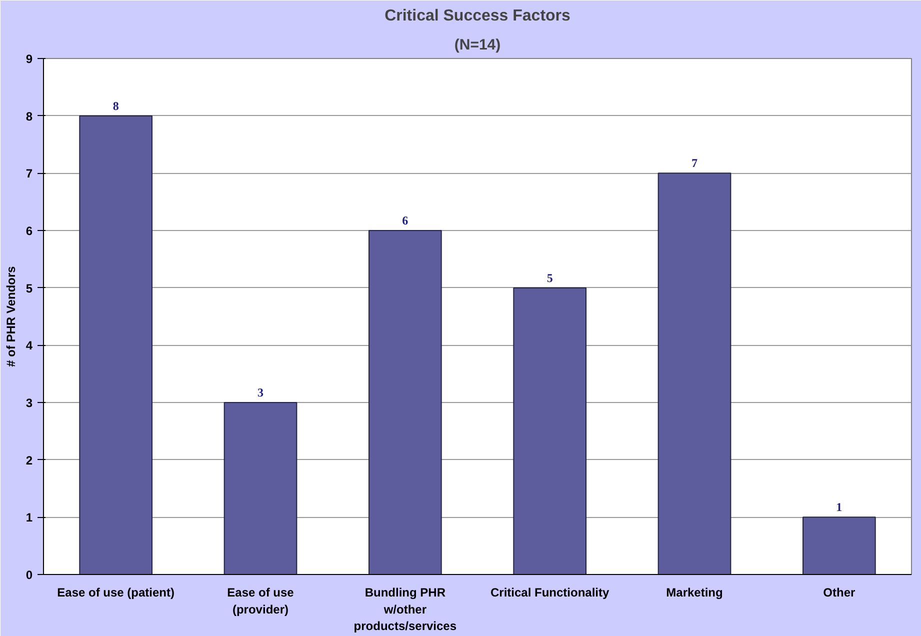 The image size is (921, 636). I want to click on x-tick-label: Ease of use (patient), so click(116, 593).